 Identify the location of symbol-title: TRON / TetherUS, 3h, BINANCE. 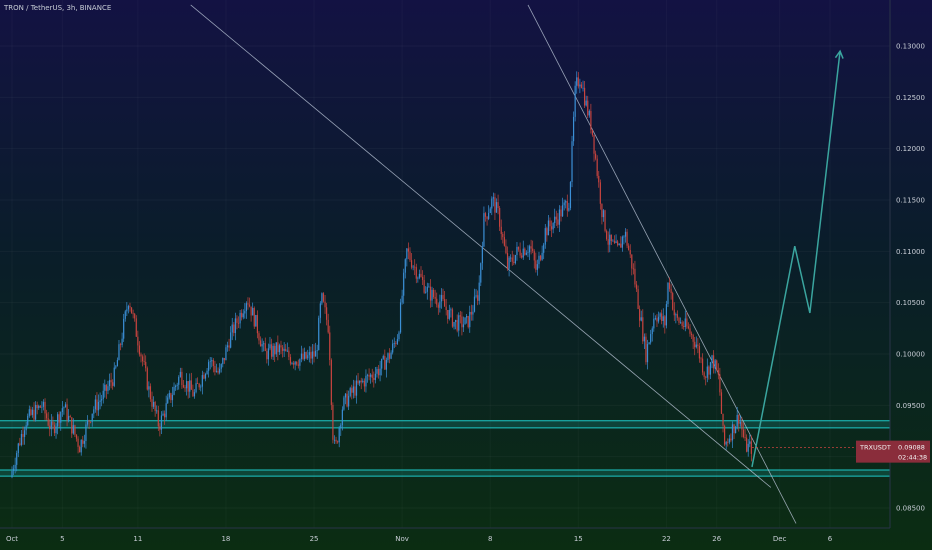
(58, 8).